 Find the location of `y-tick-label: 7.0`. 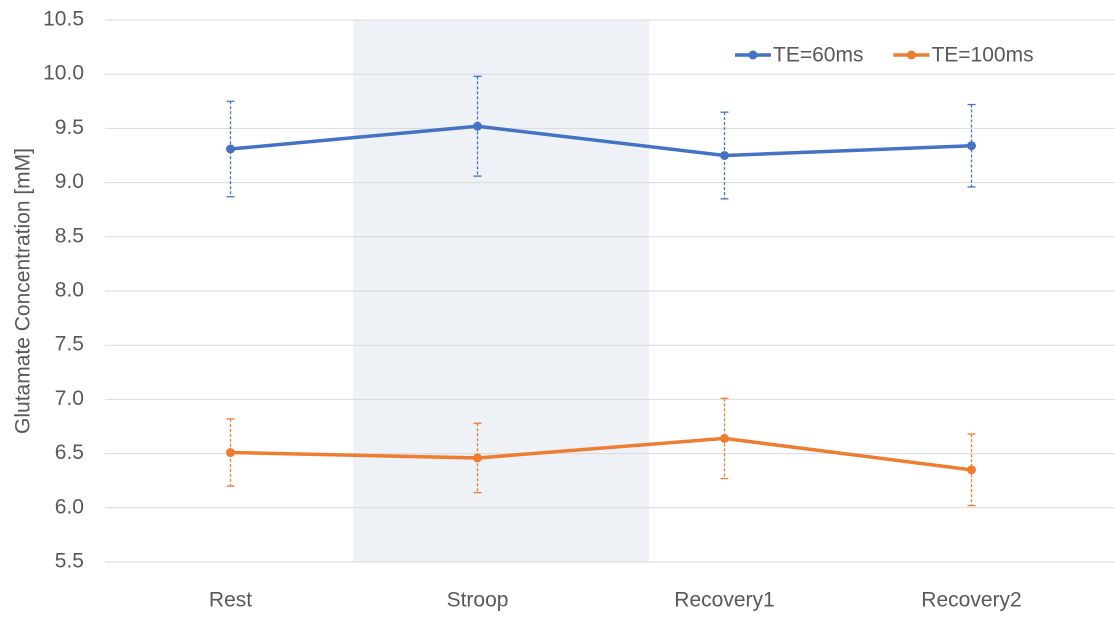

y-tick-label: 7.0 is located at coordinates (69, 398).